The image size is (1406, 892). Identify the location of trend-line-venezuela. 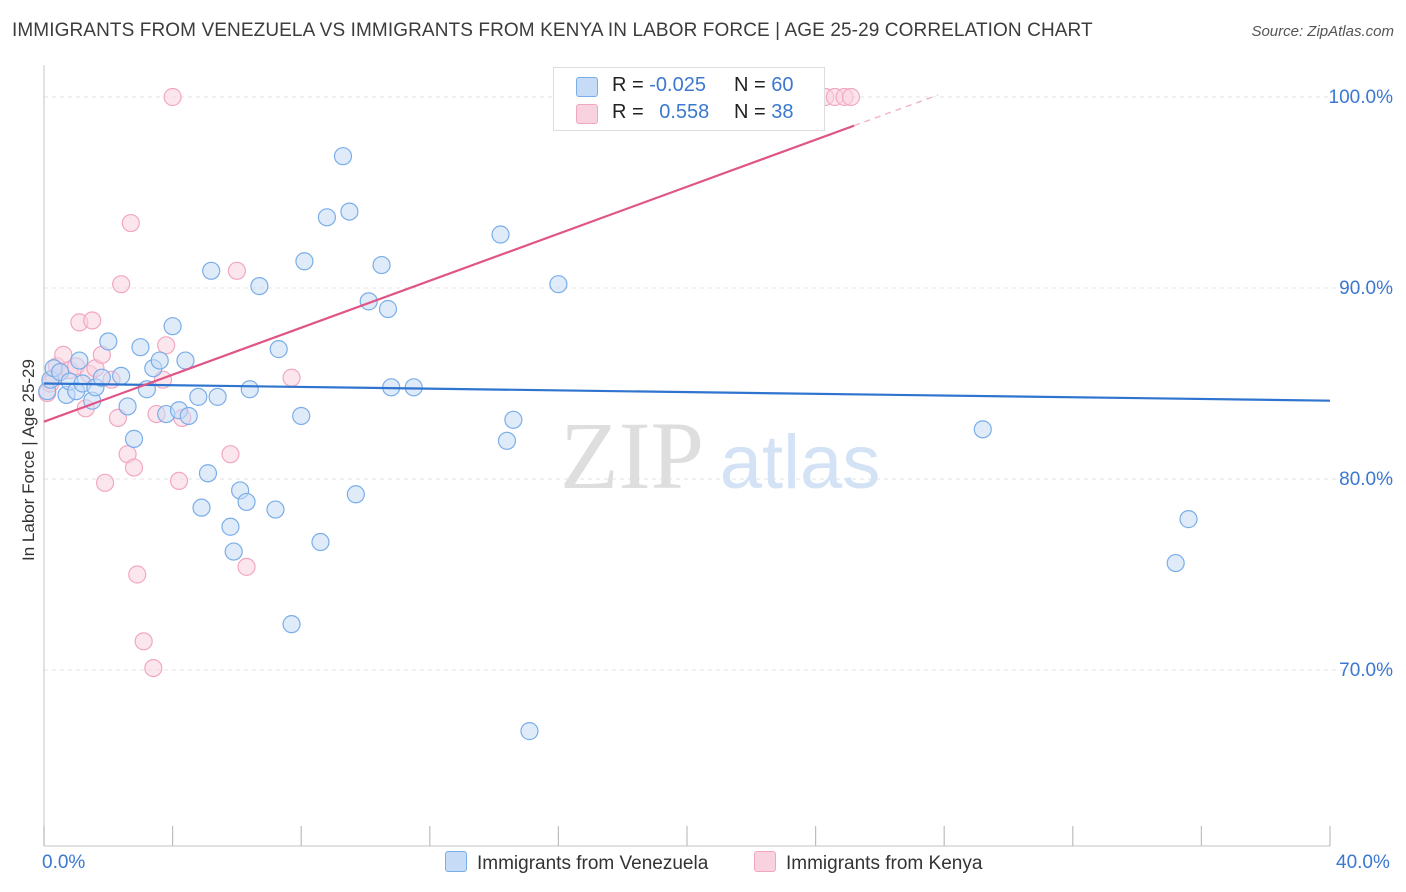
(687, 392).